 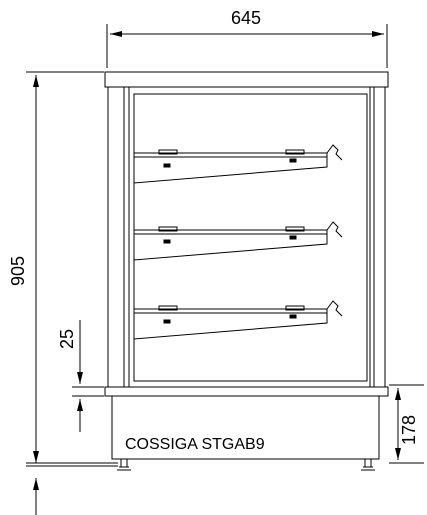 What do you see at coordinates (67, 339) in the screenshot?
I see `gap-label: 25` at bounding box center [67, 339].